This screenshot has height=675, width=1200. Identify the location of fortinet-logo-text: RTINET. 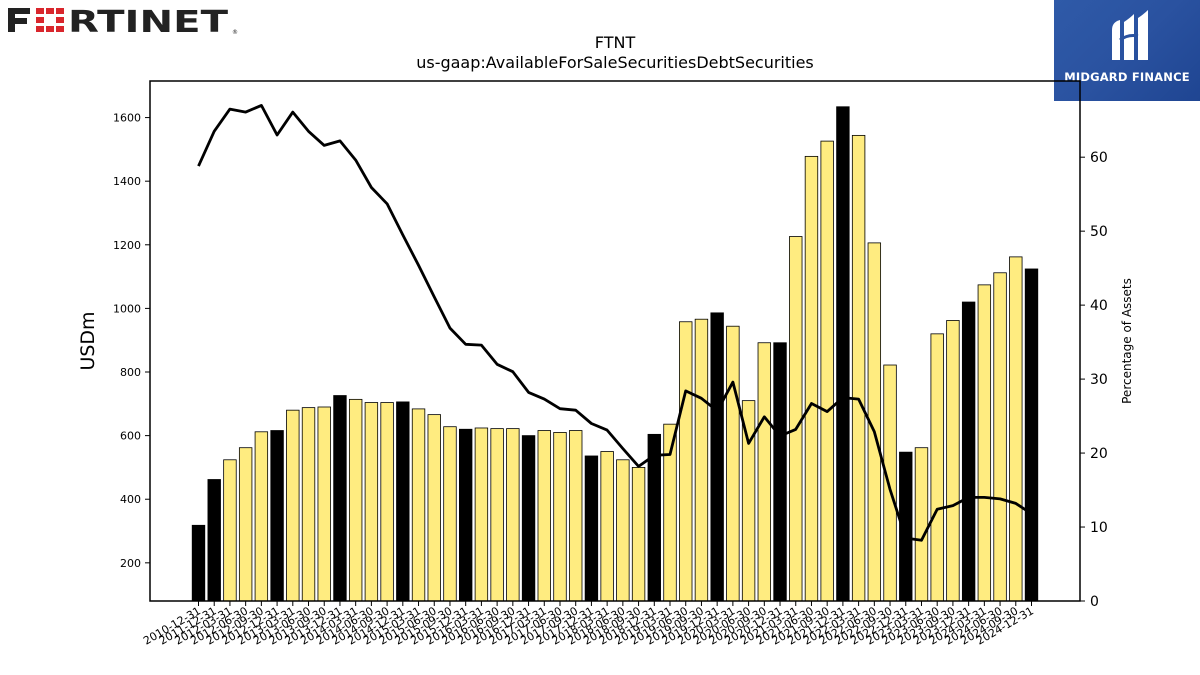
(148, 20).